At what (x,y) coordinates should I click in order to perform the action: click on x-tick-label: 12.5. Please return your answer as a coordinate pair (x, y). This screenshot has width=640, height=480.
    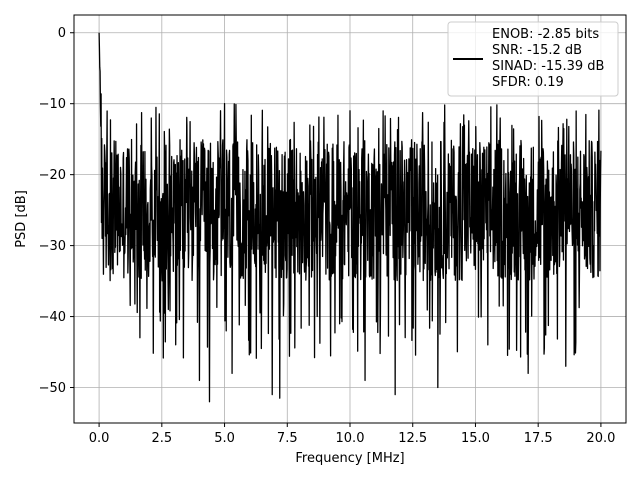
    Looking at the image, I should click on (412, 438).